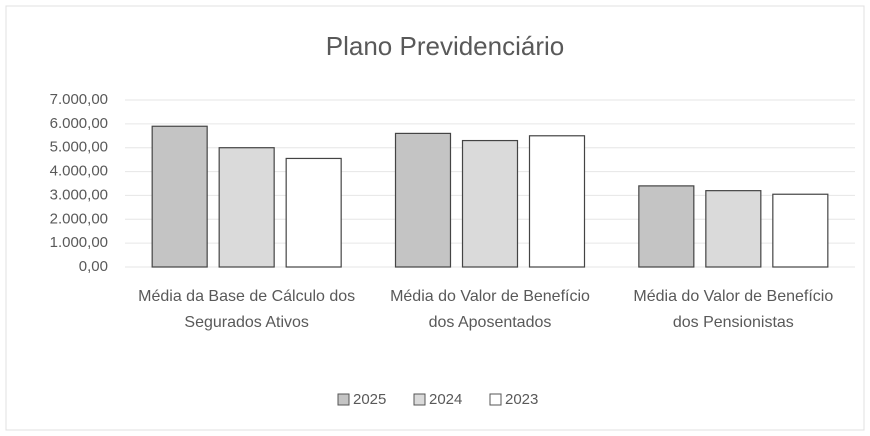 Image resolution: width=870 pixels, height=436 pixels. Describe the element at coordinates (79, 242) in the screenshot. I see `y-tick-label: 1.000,00` at that location.